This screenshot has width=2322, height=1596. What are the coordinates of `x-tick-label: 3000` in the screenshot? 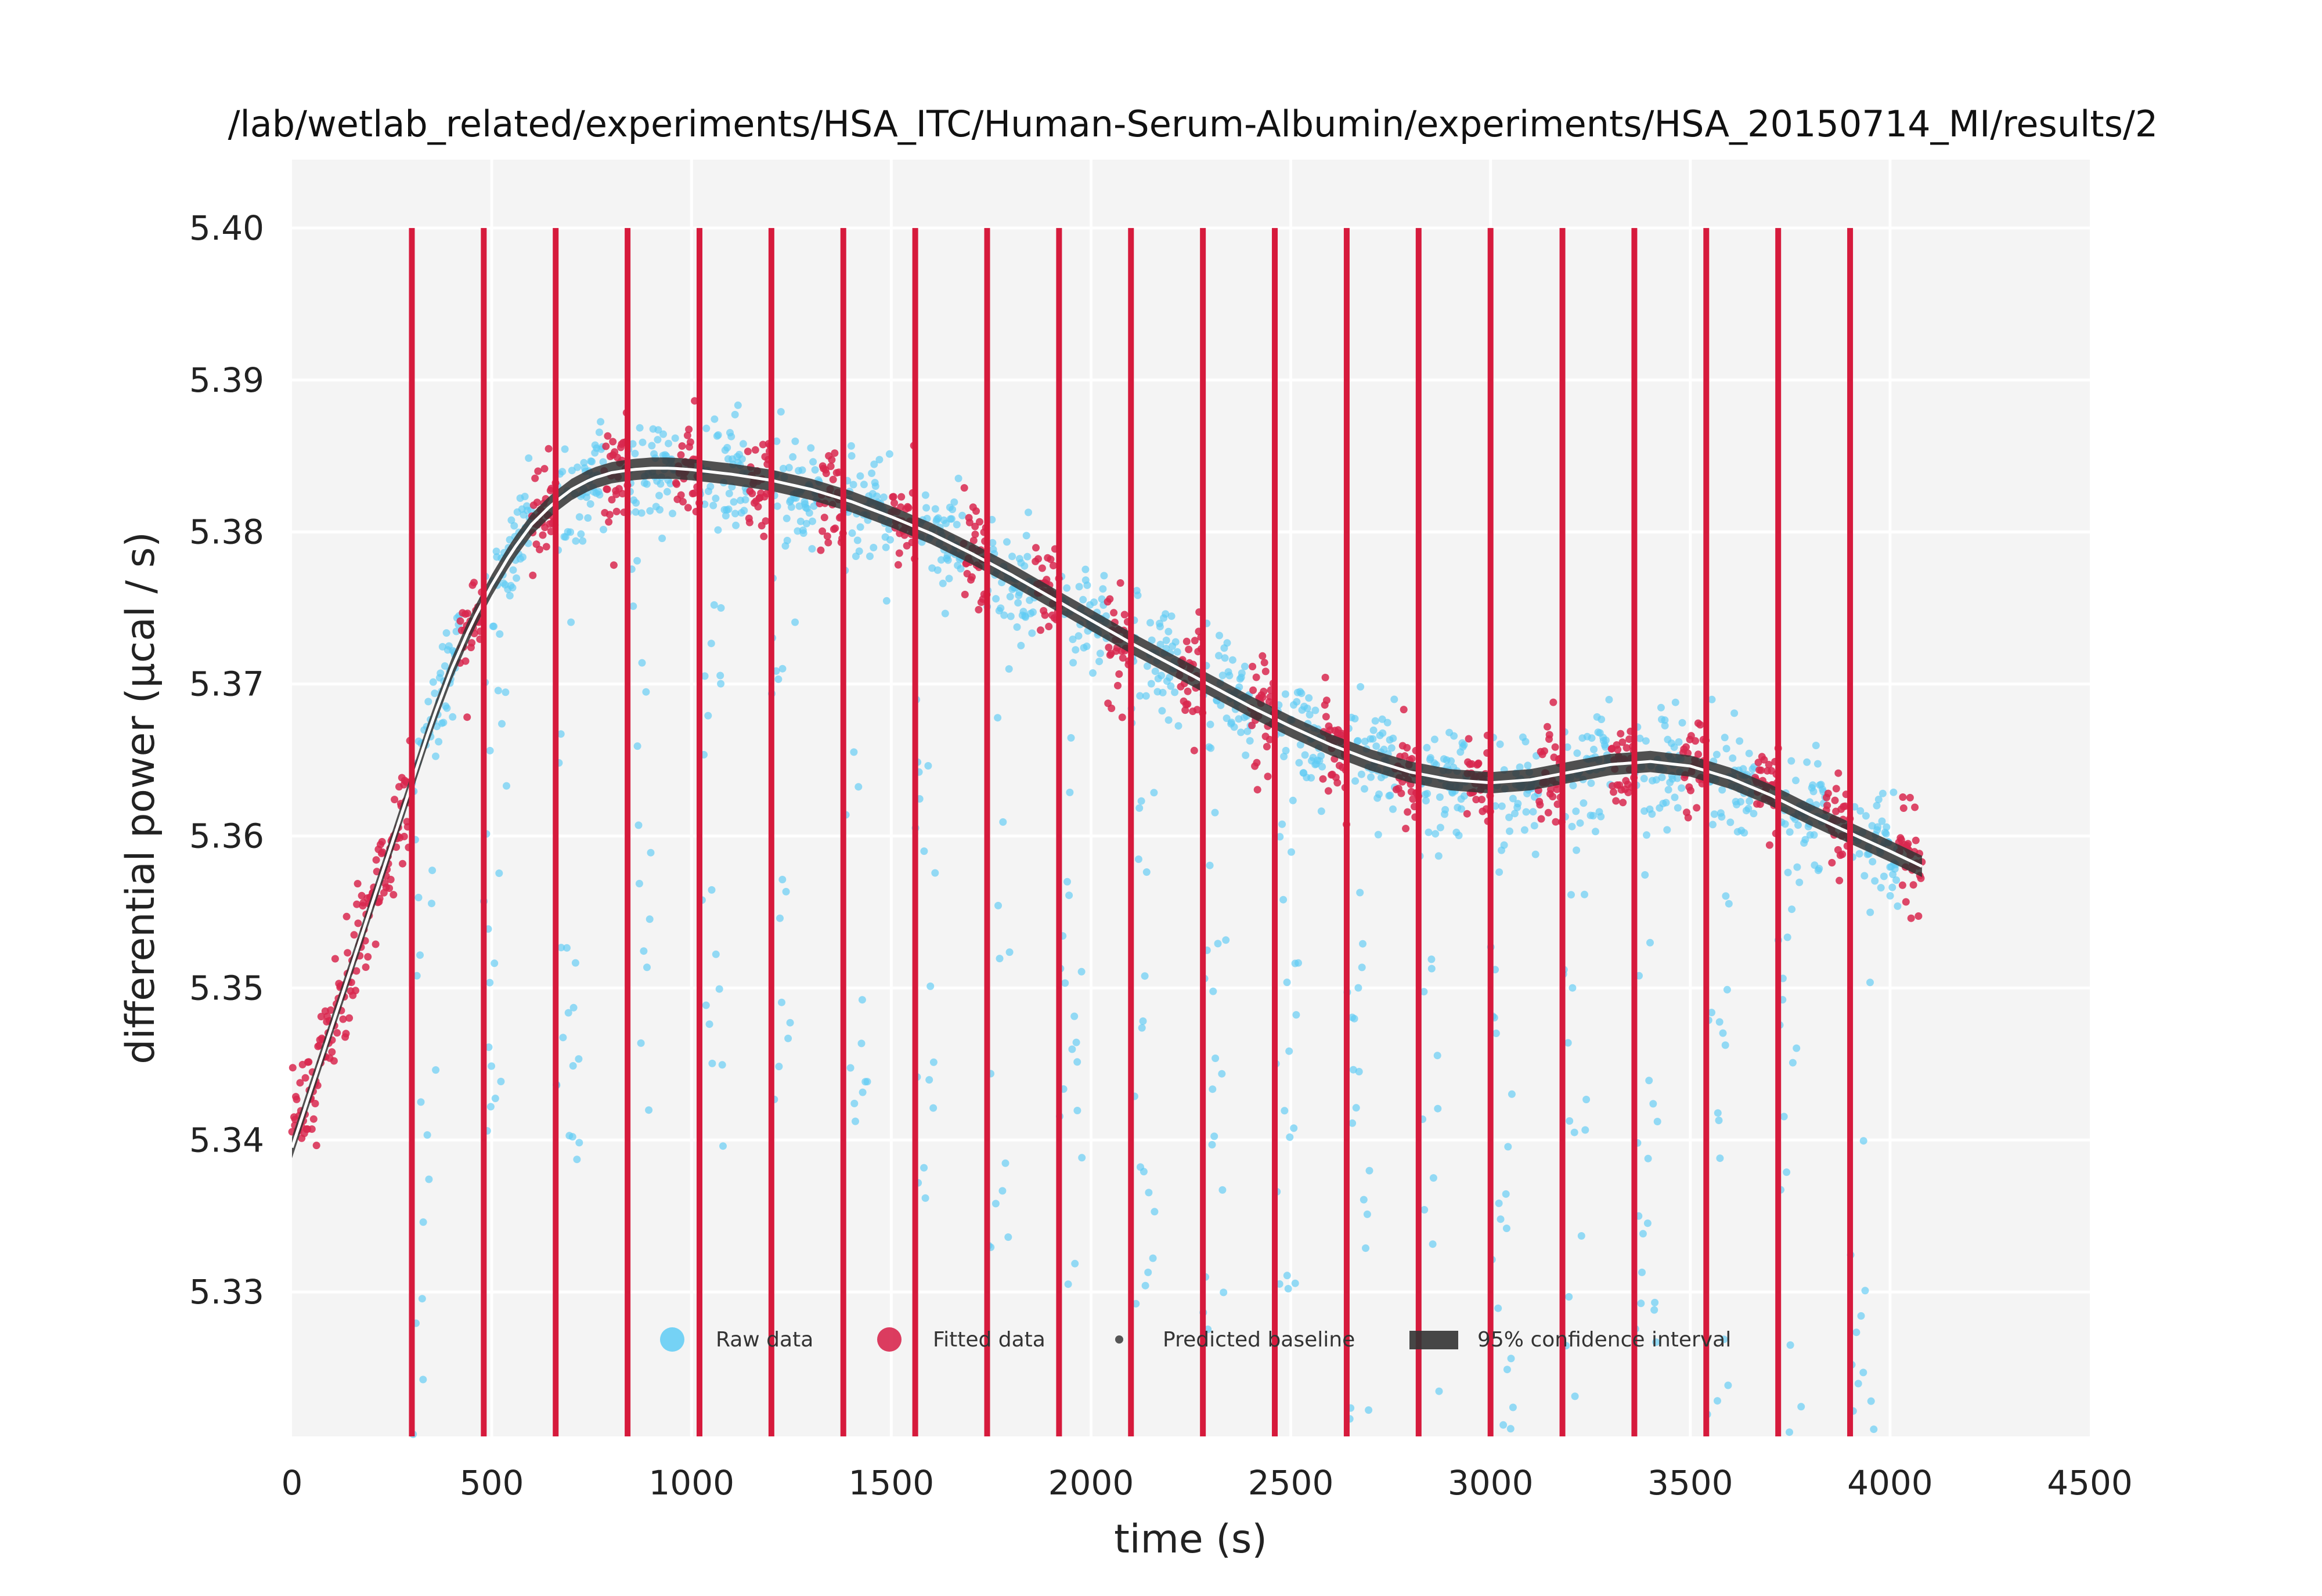 It's located at (1491, 1483).